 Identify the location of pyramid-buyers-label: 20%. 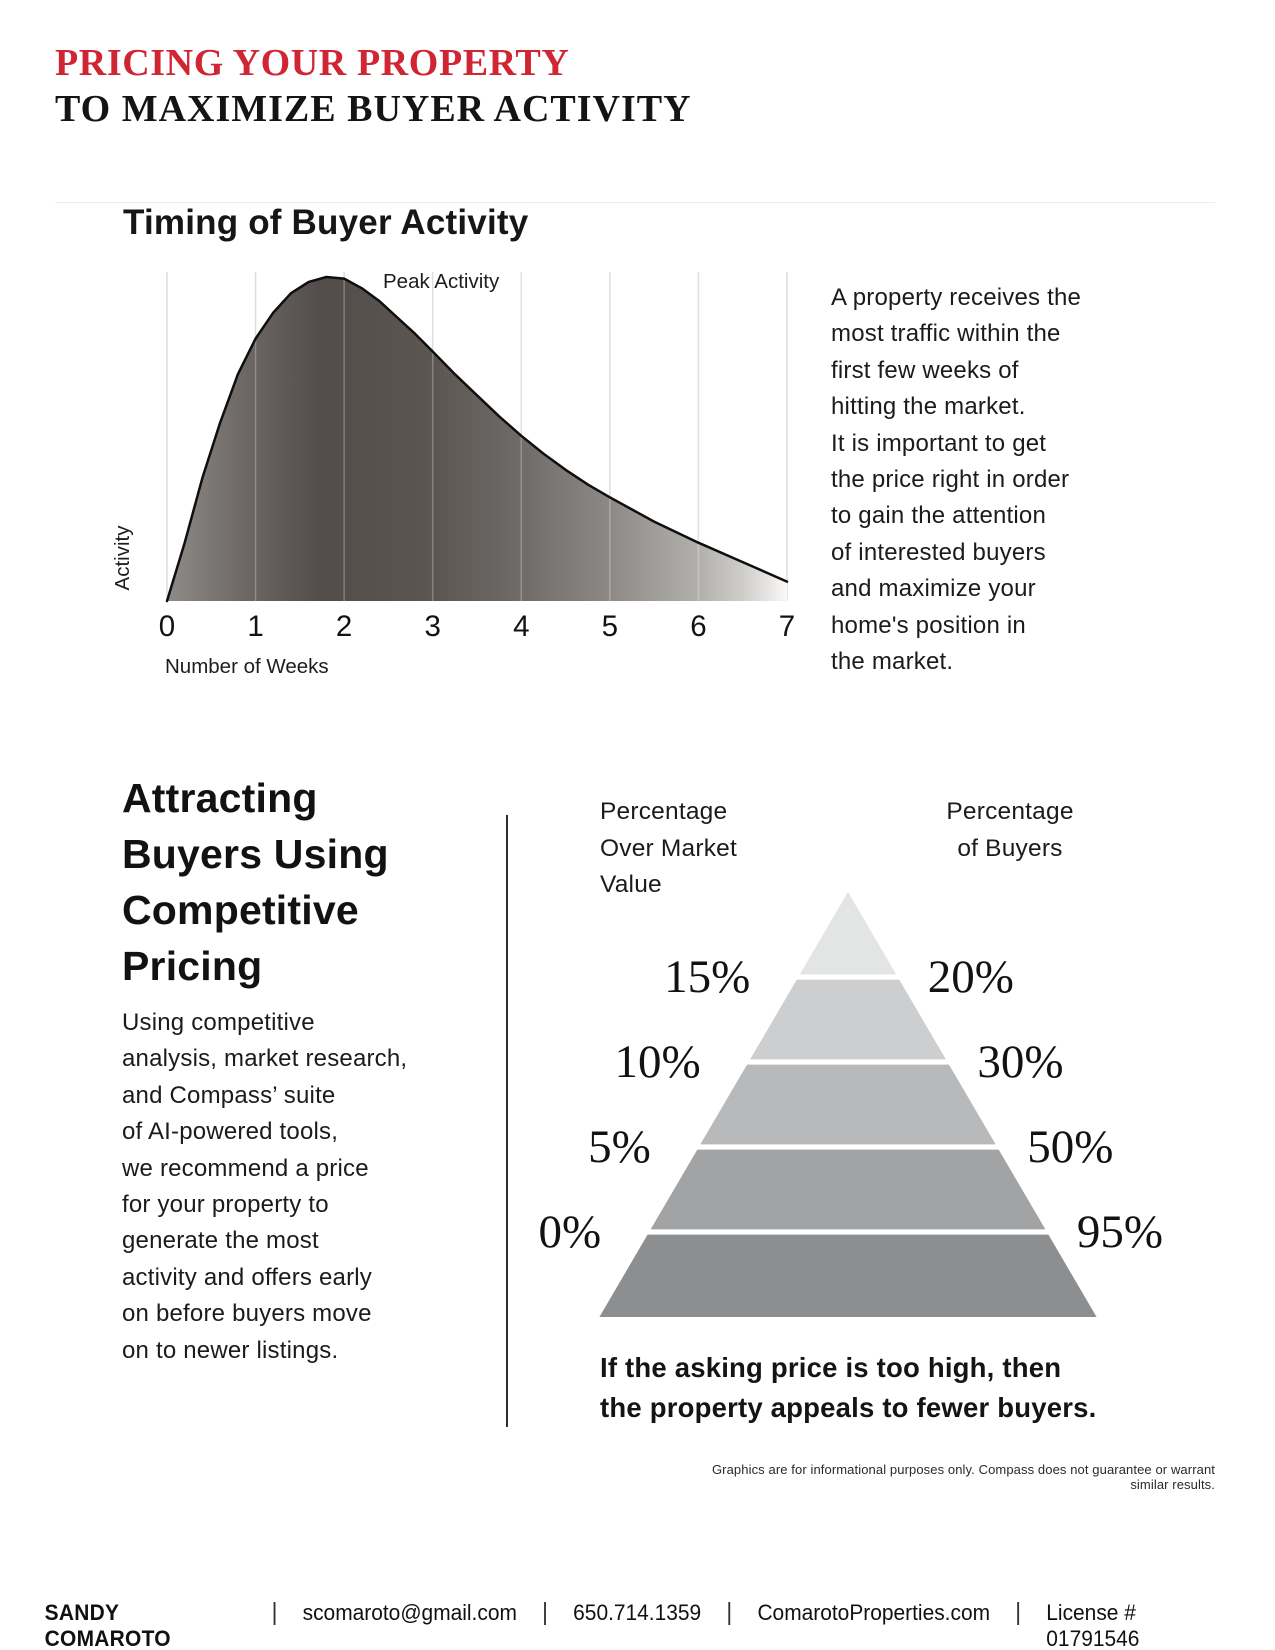
(971, 977).